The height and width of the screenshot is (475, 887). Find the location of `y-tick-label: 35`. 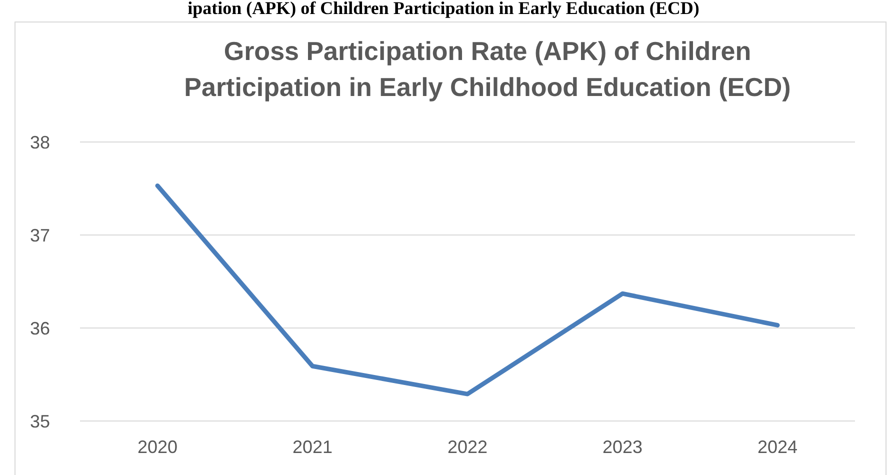

y-tick-label: 35 is located at coordinates (40, 421).